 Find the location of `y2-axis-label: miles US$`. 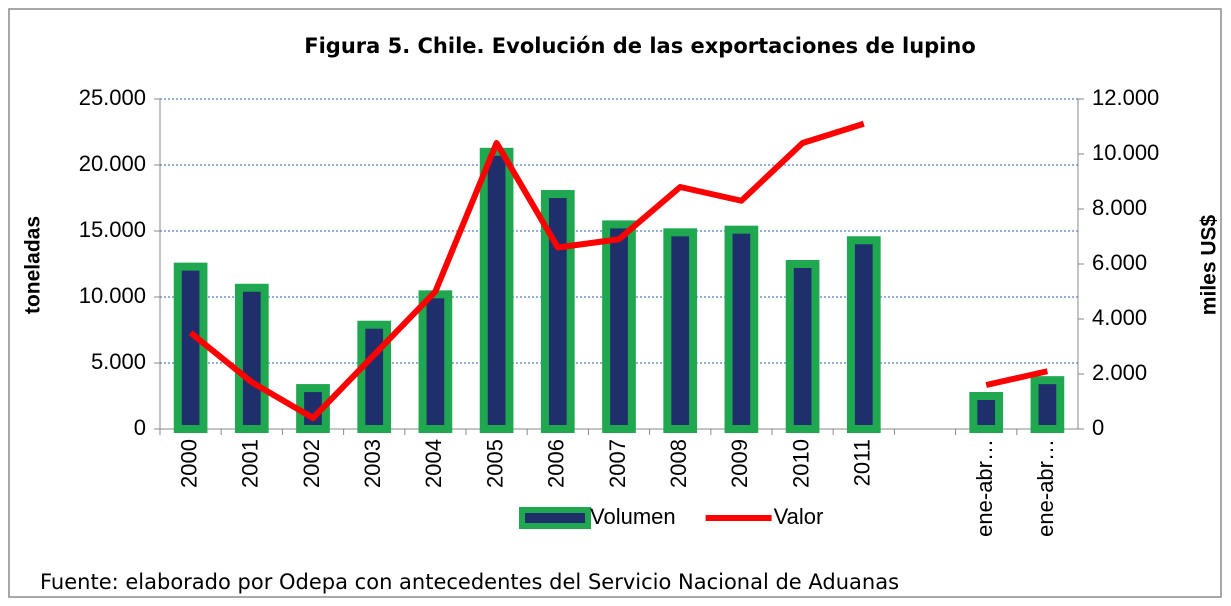

y2-axis-label: miles US$ is located at coordinates (1209, 264).